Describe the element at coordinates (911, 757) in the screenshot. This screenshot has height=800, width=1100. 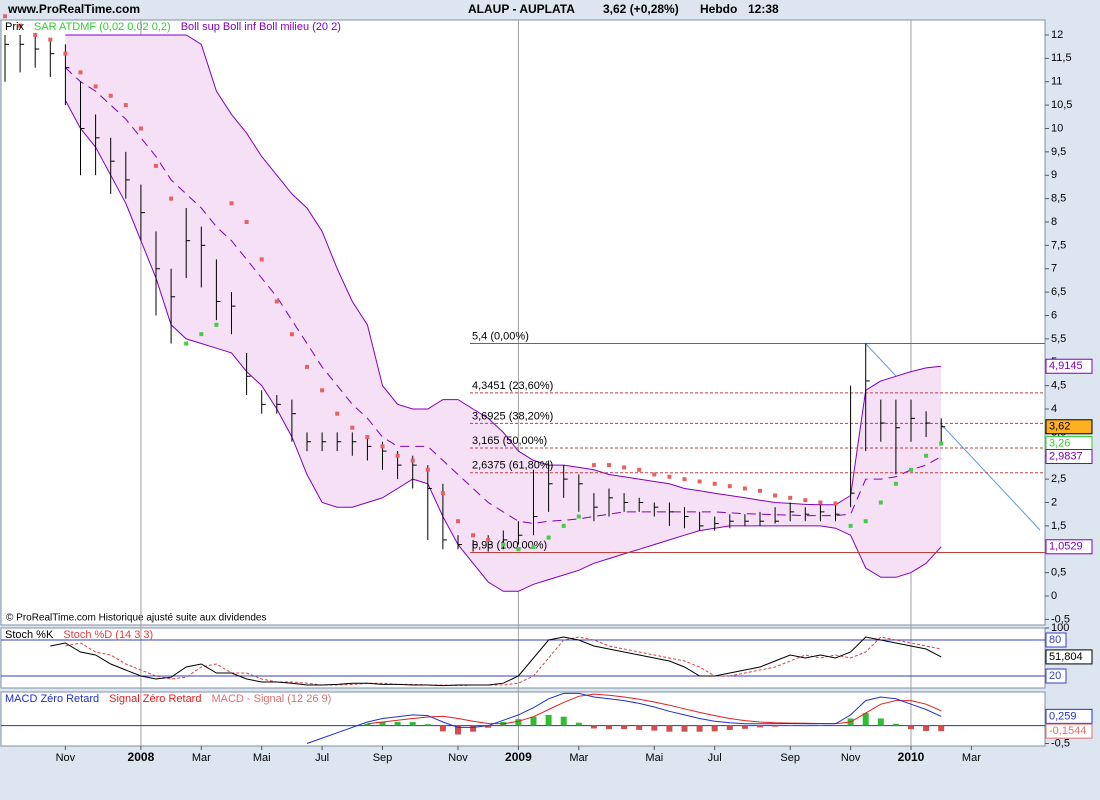
I see `x-tick-label: 2010` at that location.